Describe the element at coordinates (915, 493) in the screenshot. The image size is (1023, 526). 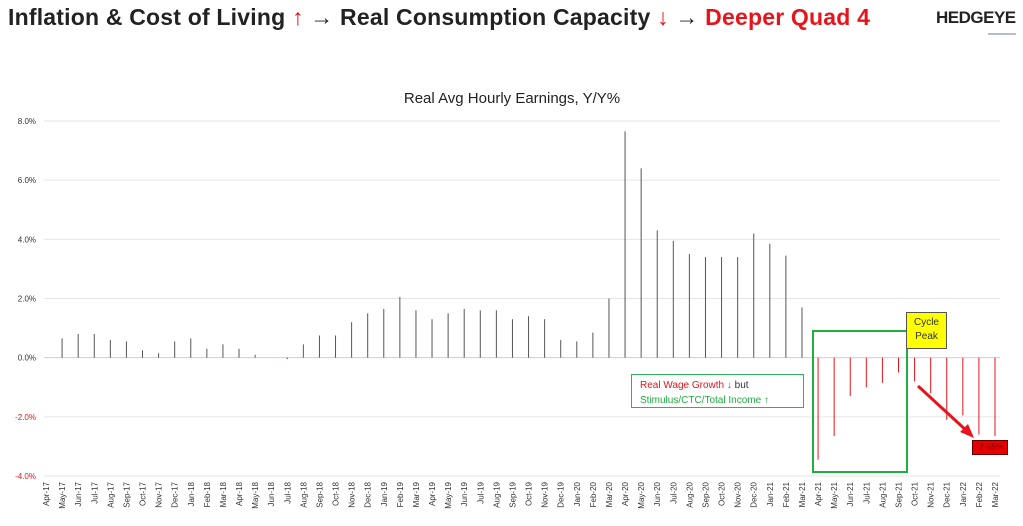
I see `x-tick-label: Oct-21` at that location.